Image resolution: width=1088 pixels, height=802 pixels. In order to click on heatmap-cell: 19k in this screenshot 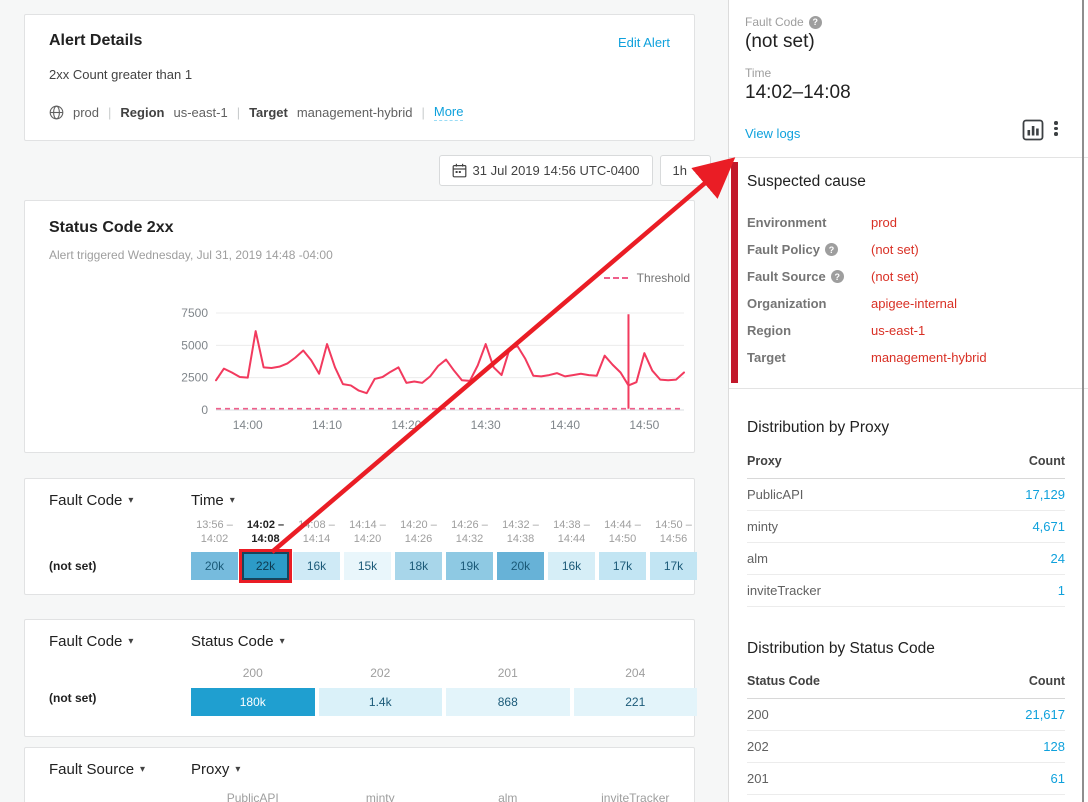, I will do `click(469, 566)`.